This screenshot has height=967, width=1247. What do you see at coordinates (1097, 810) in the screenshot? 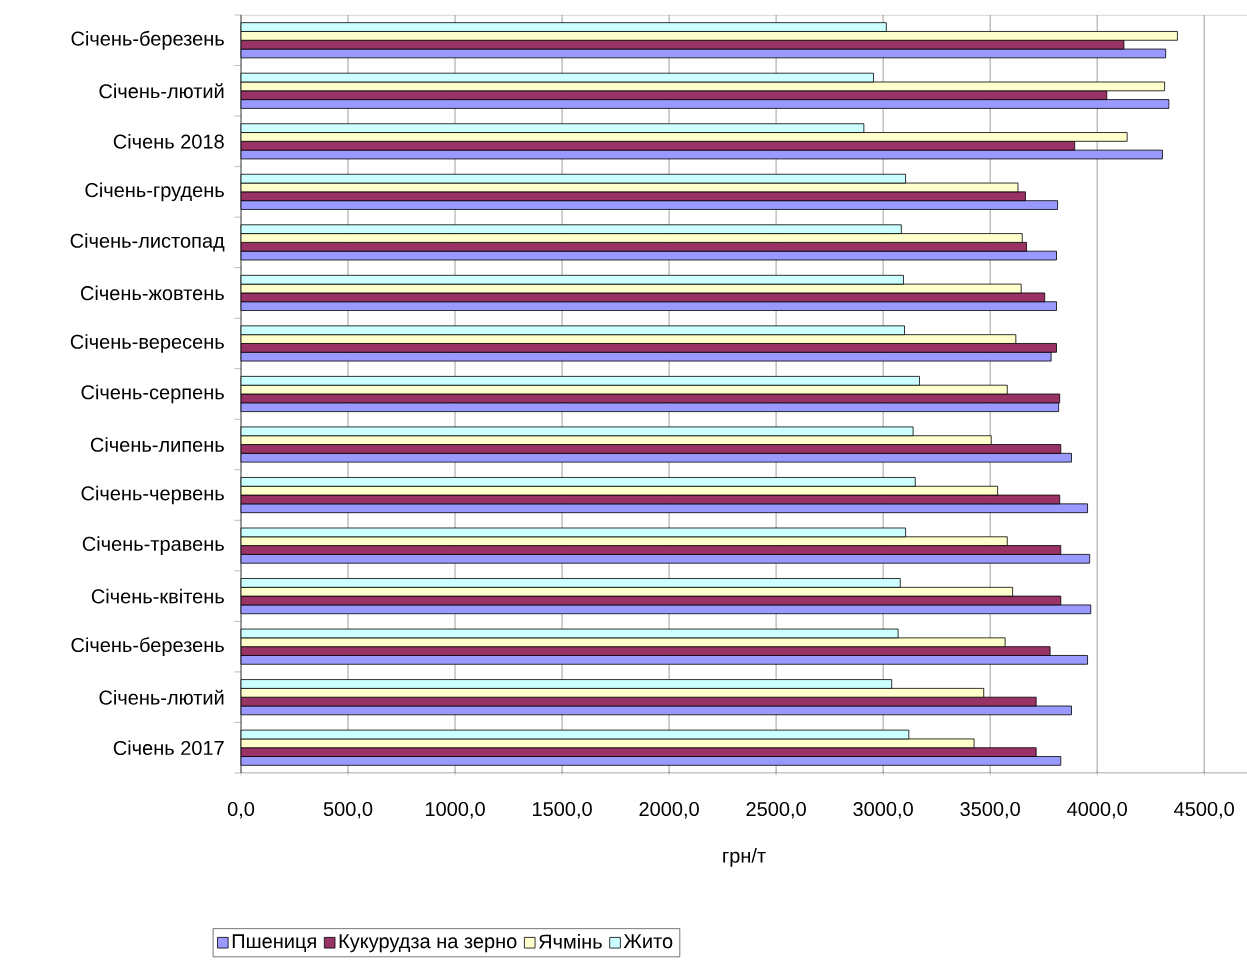
I see `x-tick-label: 4000,0` at bounding box center [1097, 810].